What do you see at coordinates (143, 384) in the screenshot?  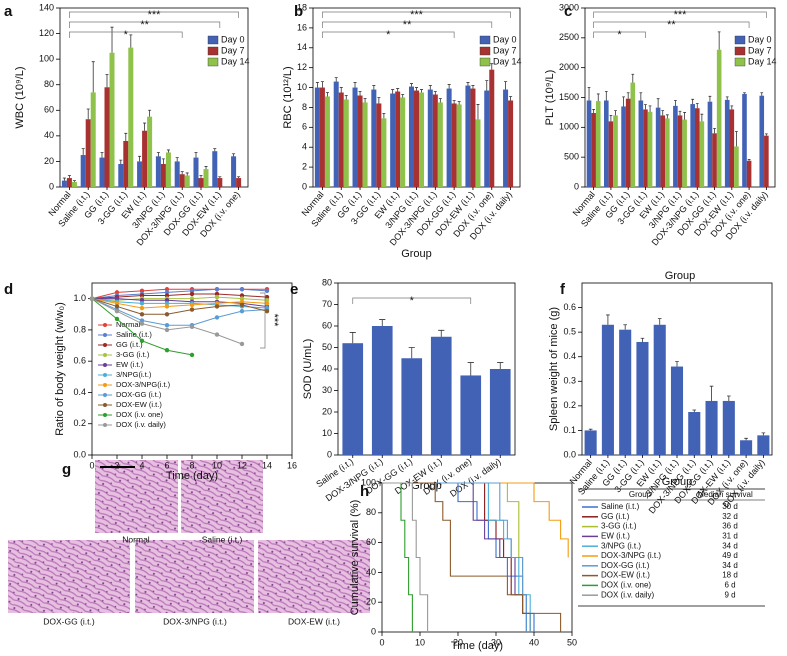 I see `legend-label: DOX-3/NPG(i.t.)` at bounding box center [143, 384].